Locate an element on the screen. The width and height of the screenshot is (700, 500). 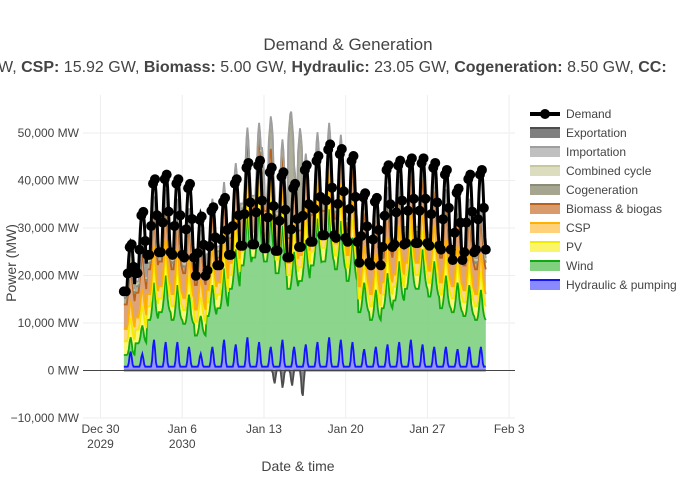
y-tick-label: 20,000 MW is located at coordinates (49, 276).